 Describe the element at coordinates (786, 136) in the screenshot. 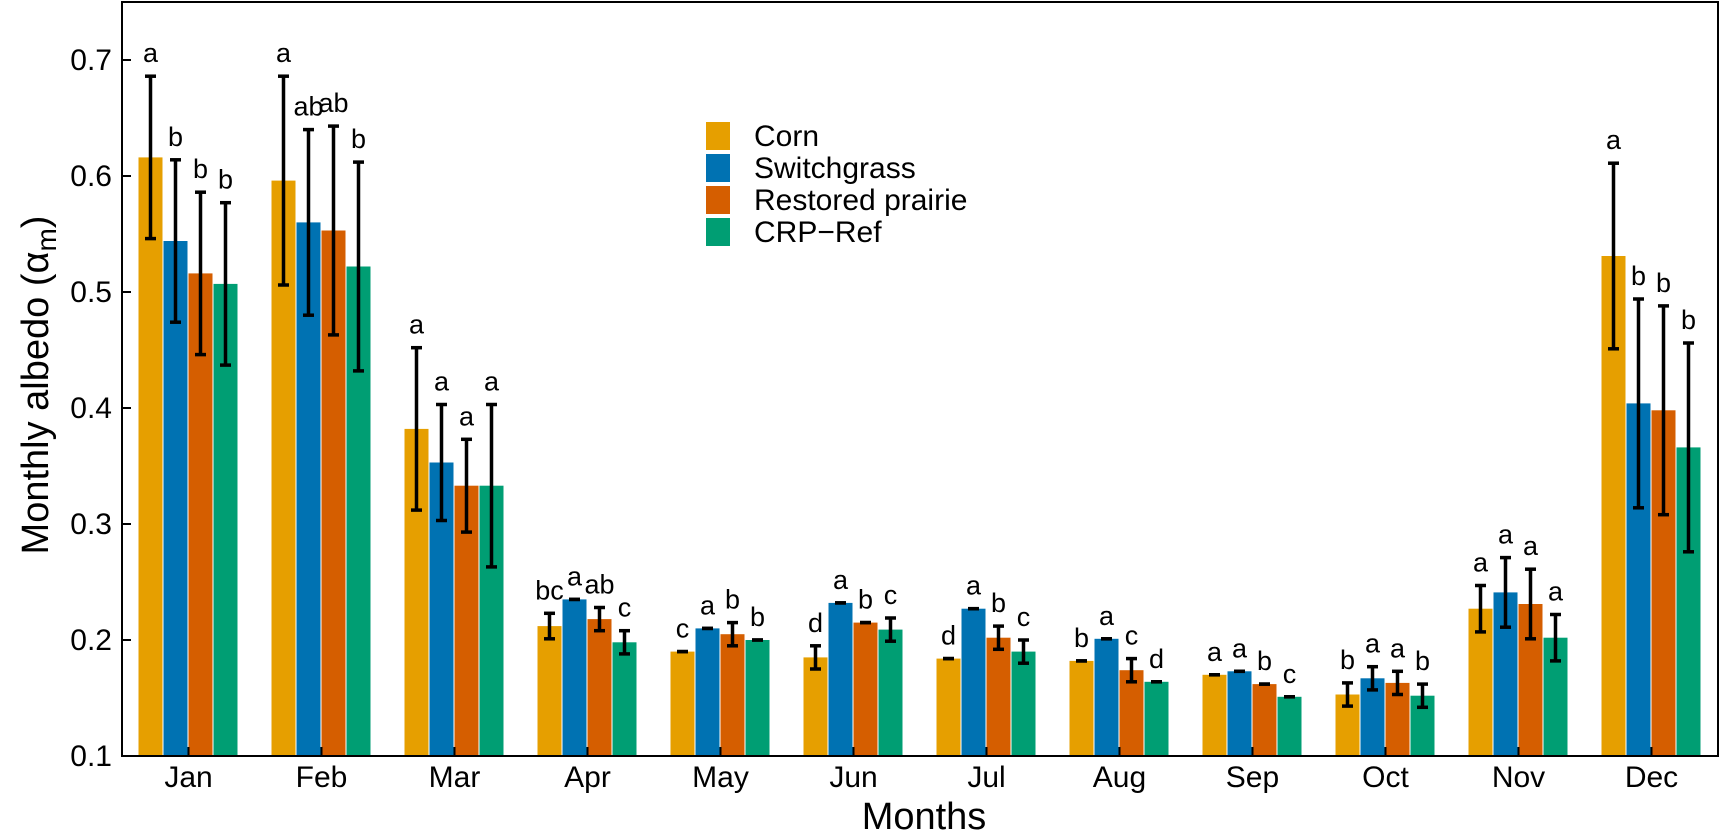

I see `legend-label: Corn` at that location.